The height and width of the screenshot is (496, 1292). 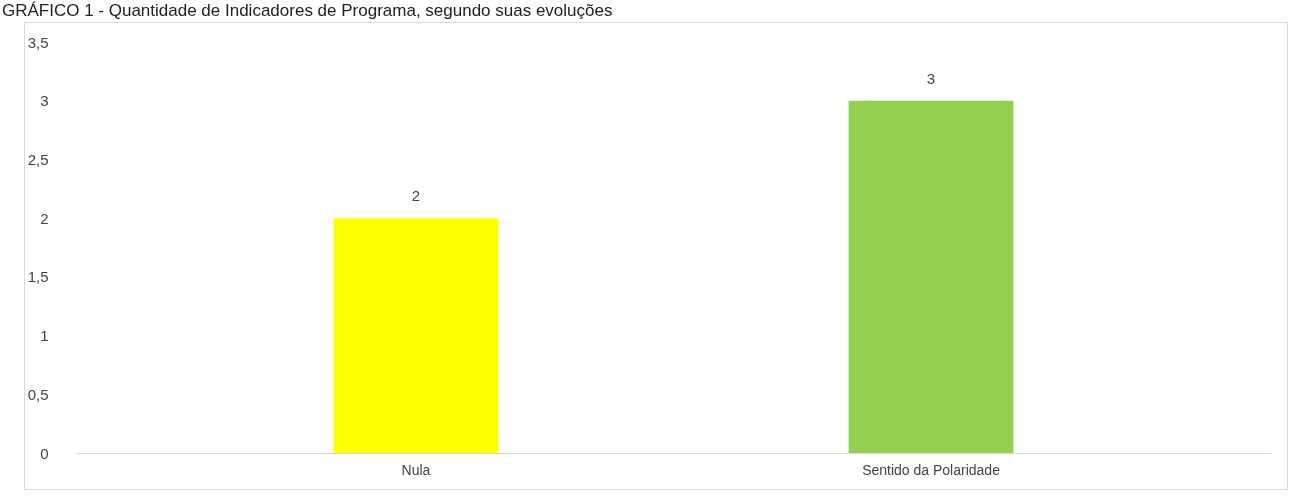 What do you see at coordinates (307, 11) in the screenshot?
I see `chart-title: GRÁFICO 1 - Quantidade de Indicadores de Programa, segundo suas evoluções` at bounding box center [307, 11].